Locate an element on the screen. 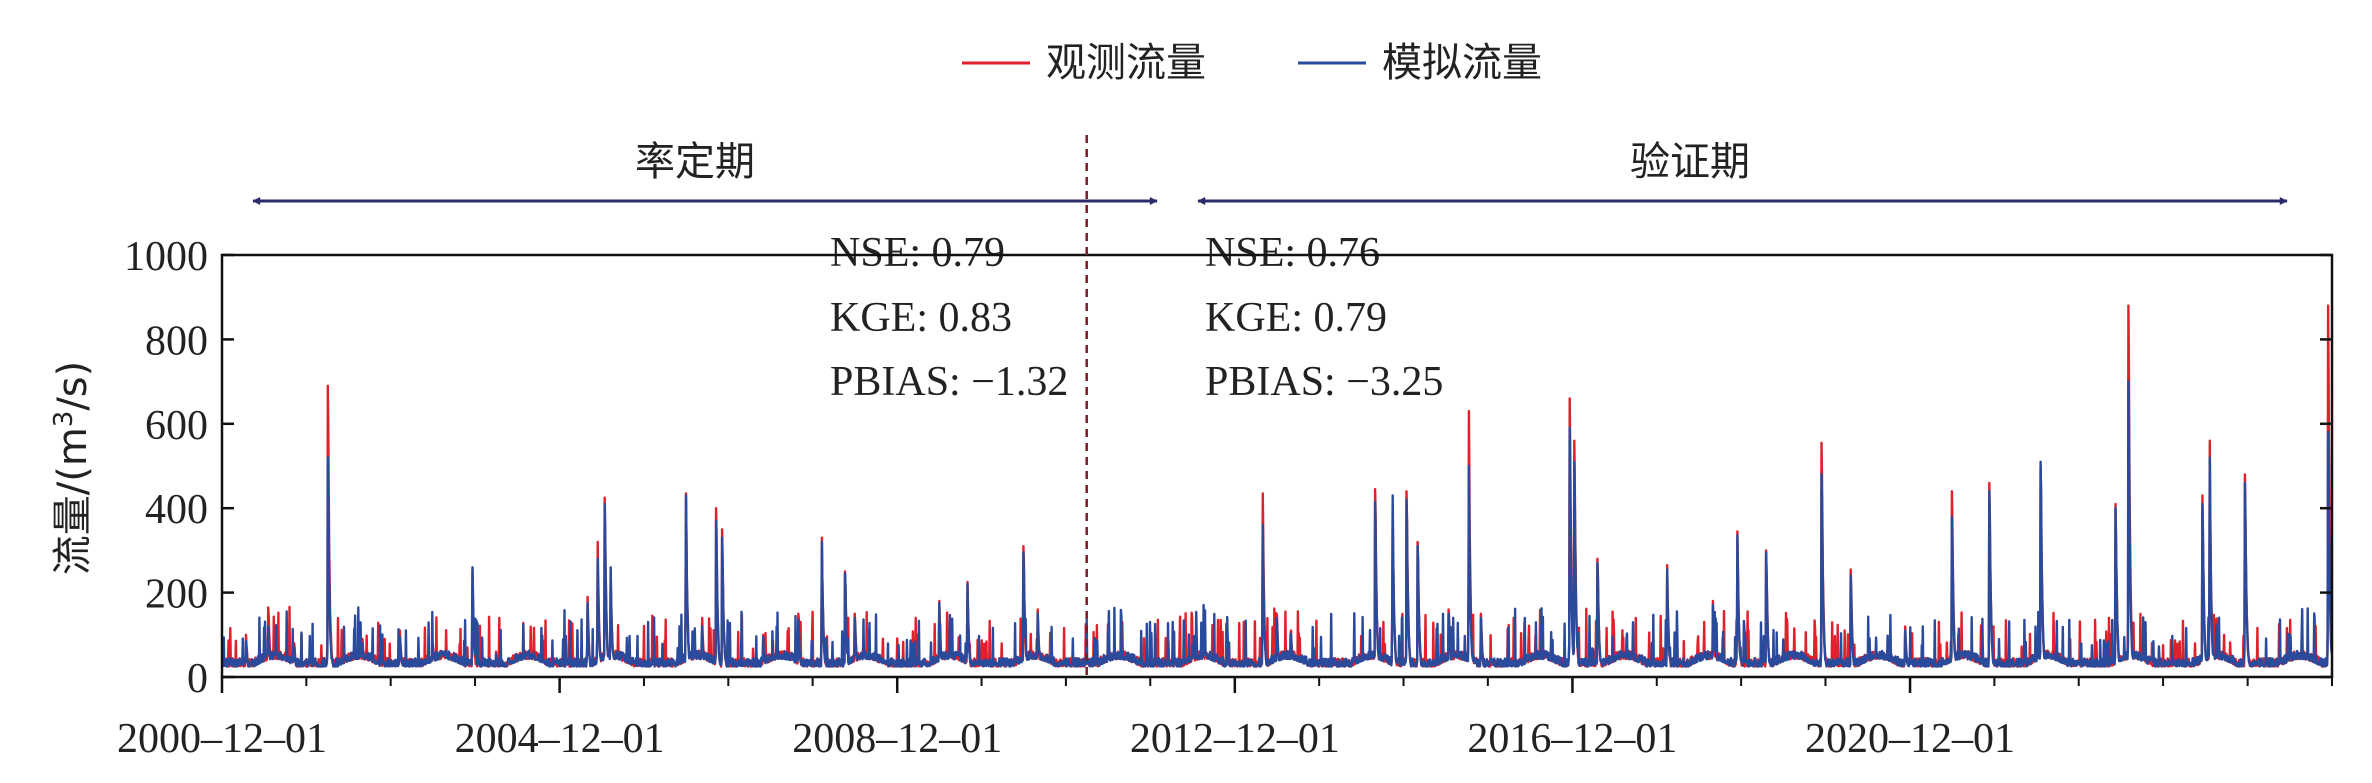 Image resolution: width=2372 pixels, height=783 pixels. period-label-calibration: 率定期 is located at coordinates (695, 162).